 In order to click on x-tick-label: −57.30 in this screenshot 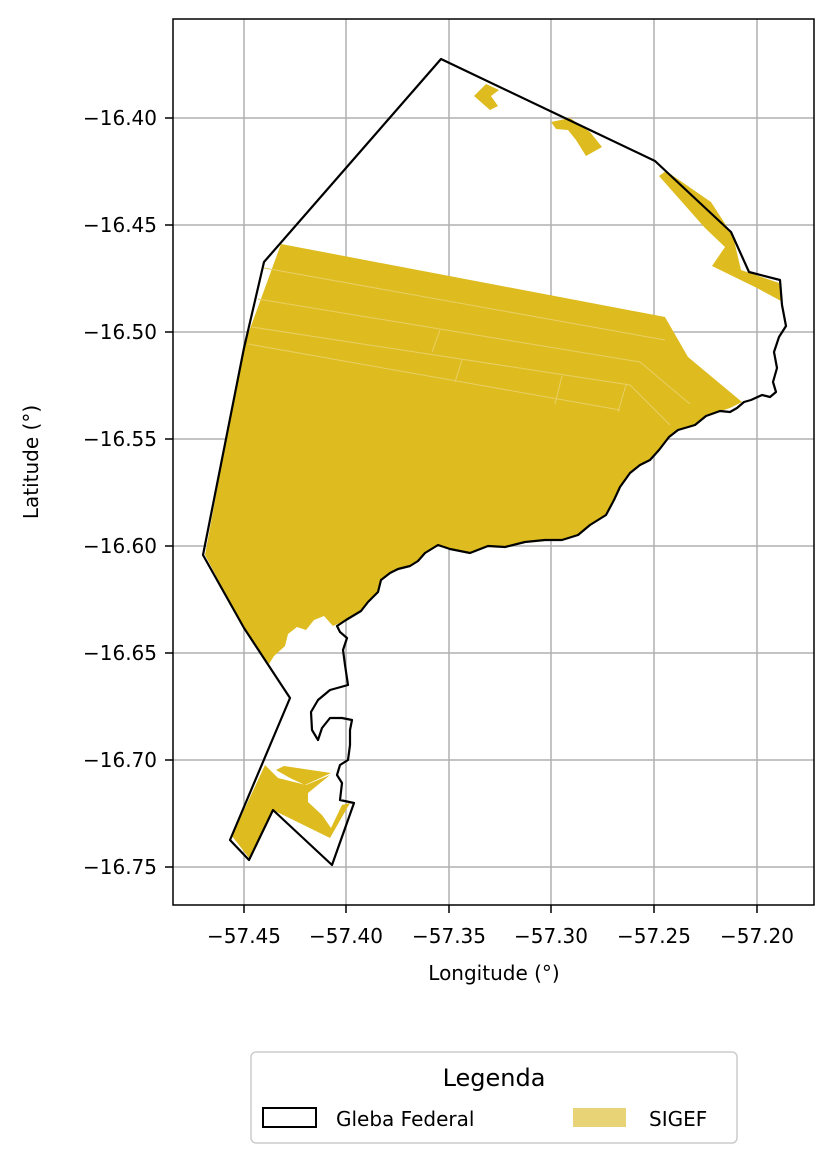, I will do `click(551, 936)`.